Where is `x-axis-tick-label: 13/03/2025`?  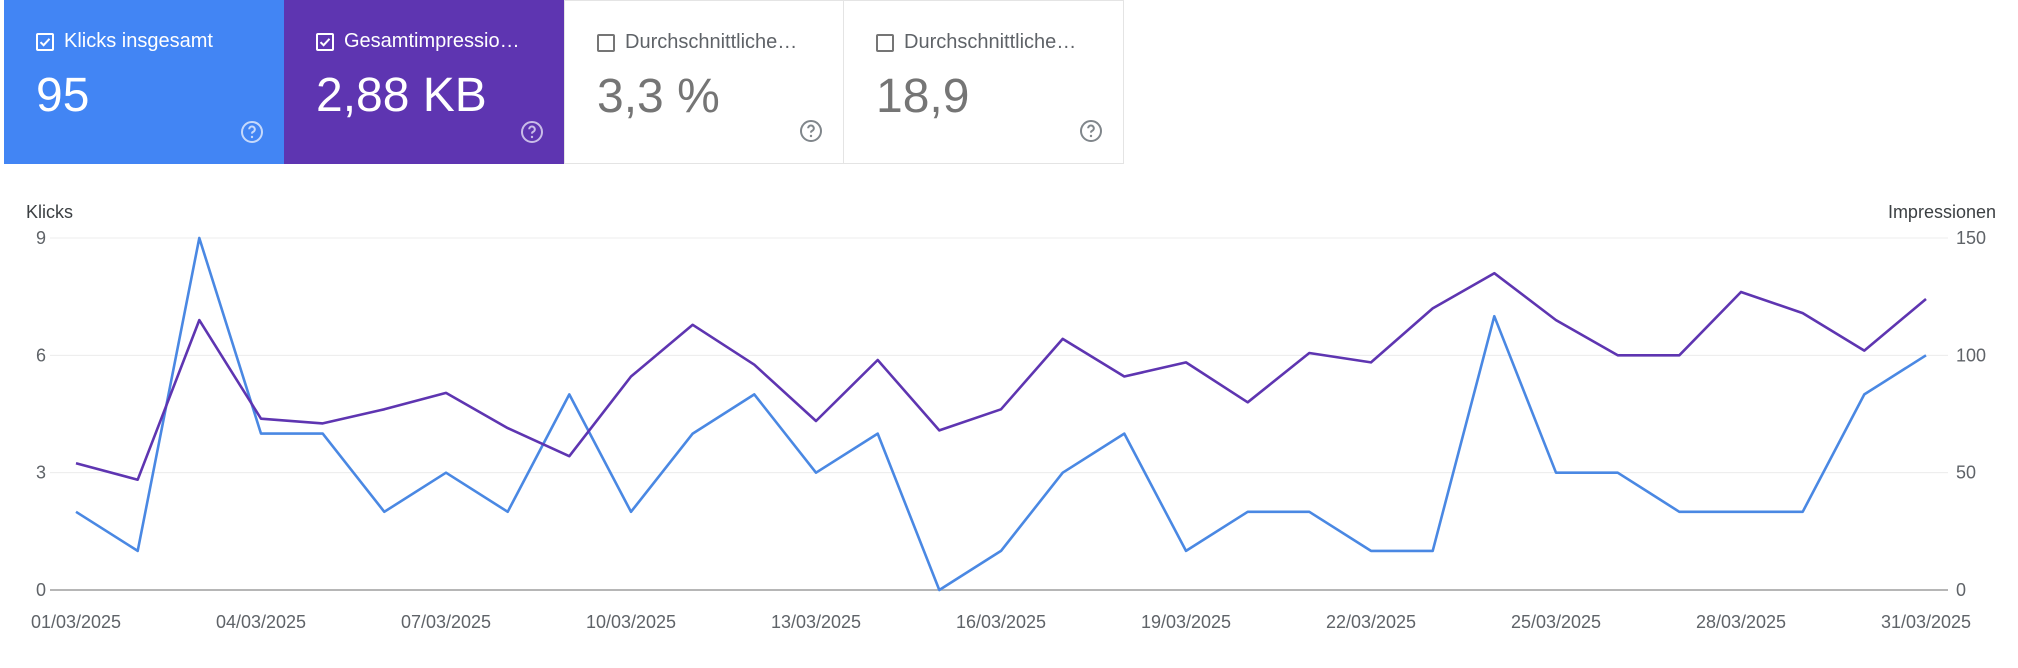 x-axis-tick-label: 13/03/2025 is located at coordinates (816, 622).